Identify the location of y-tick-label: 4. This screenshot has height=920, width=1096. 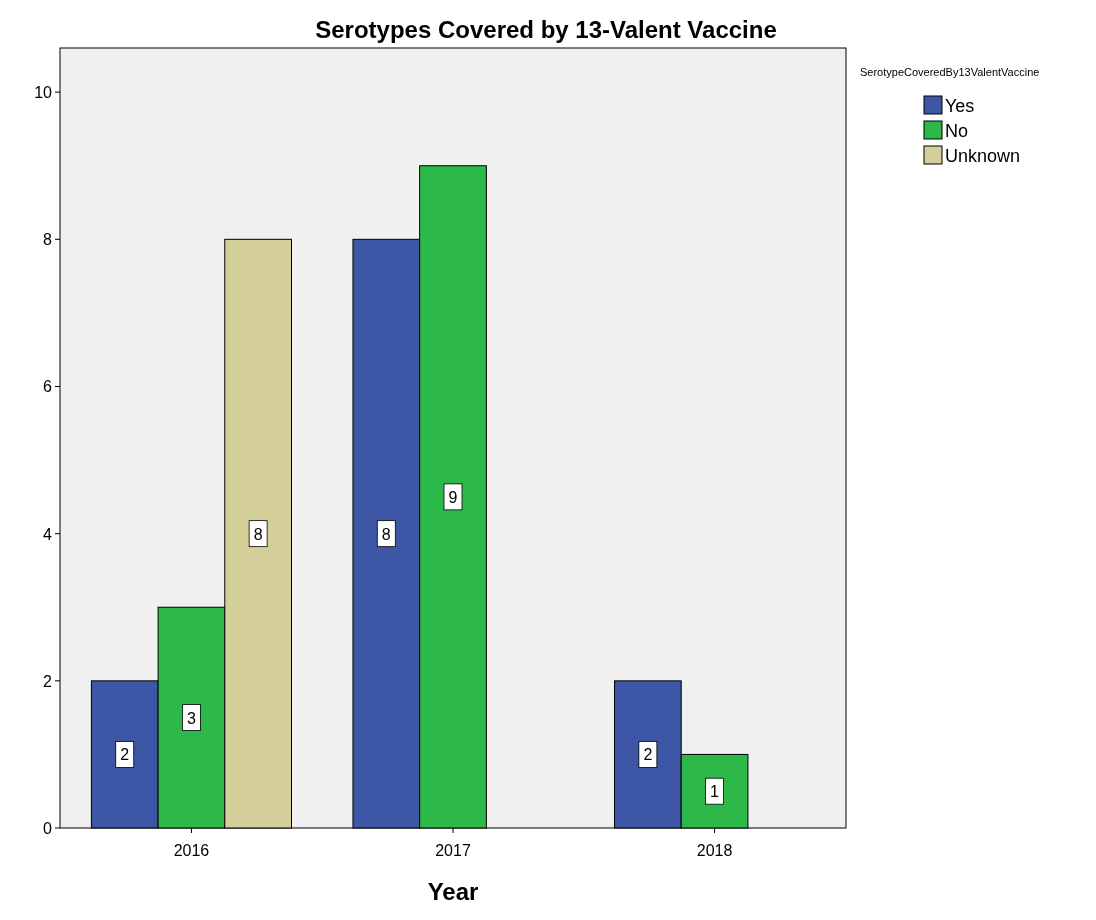
(48, 534).